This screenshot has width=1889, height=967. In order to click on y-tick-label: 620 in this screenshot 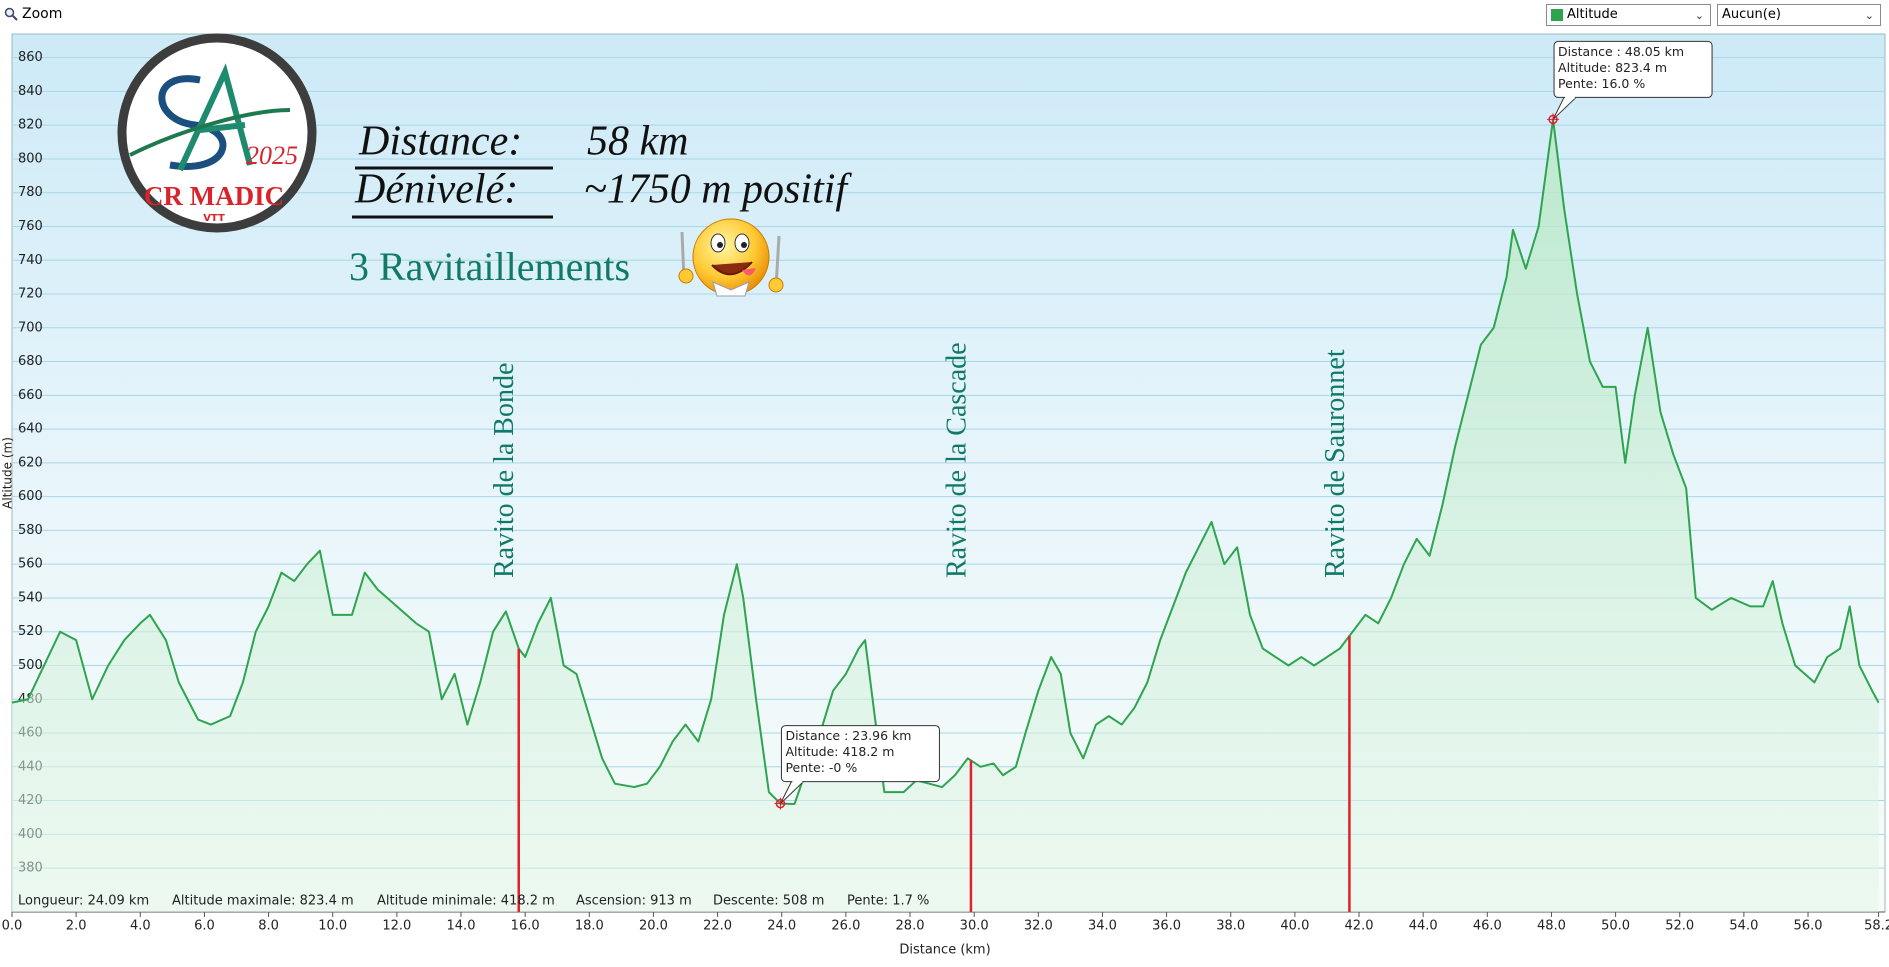, I will do `click(30, 462)`.